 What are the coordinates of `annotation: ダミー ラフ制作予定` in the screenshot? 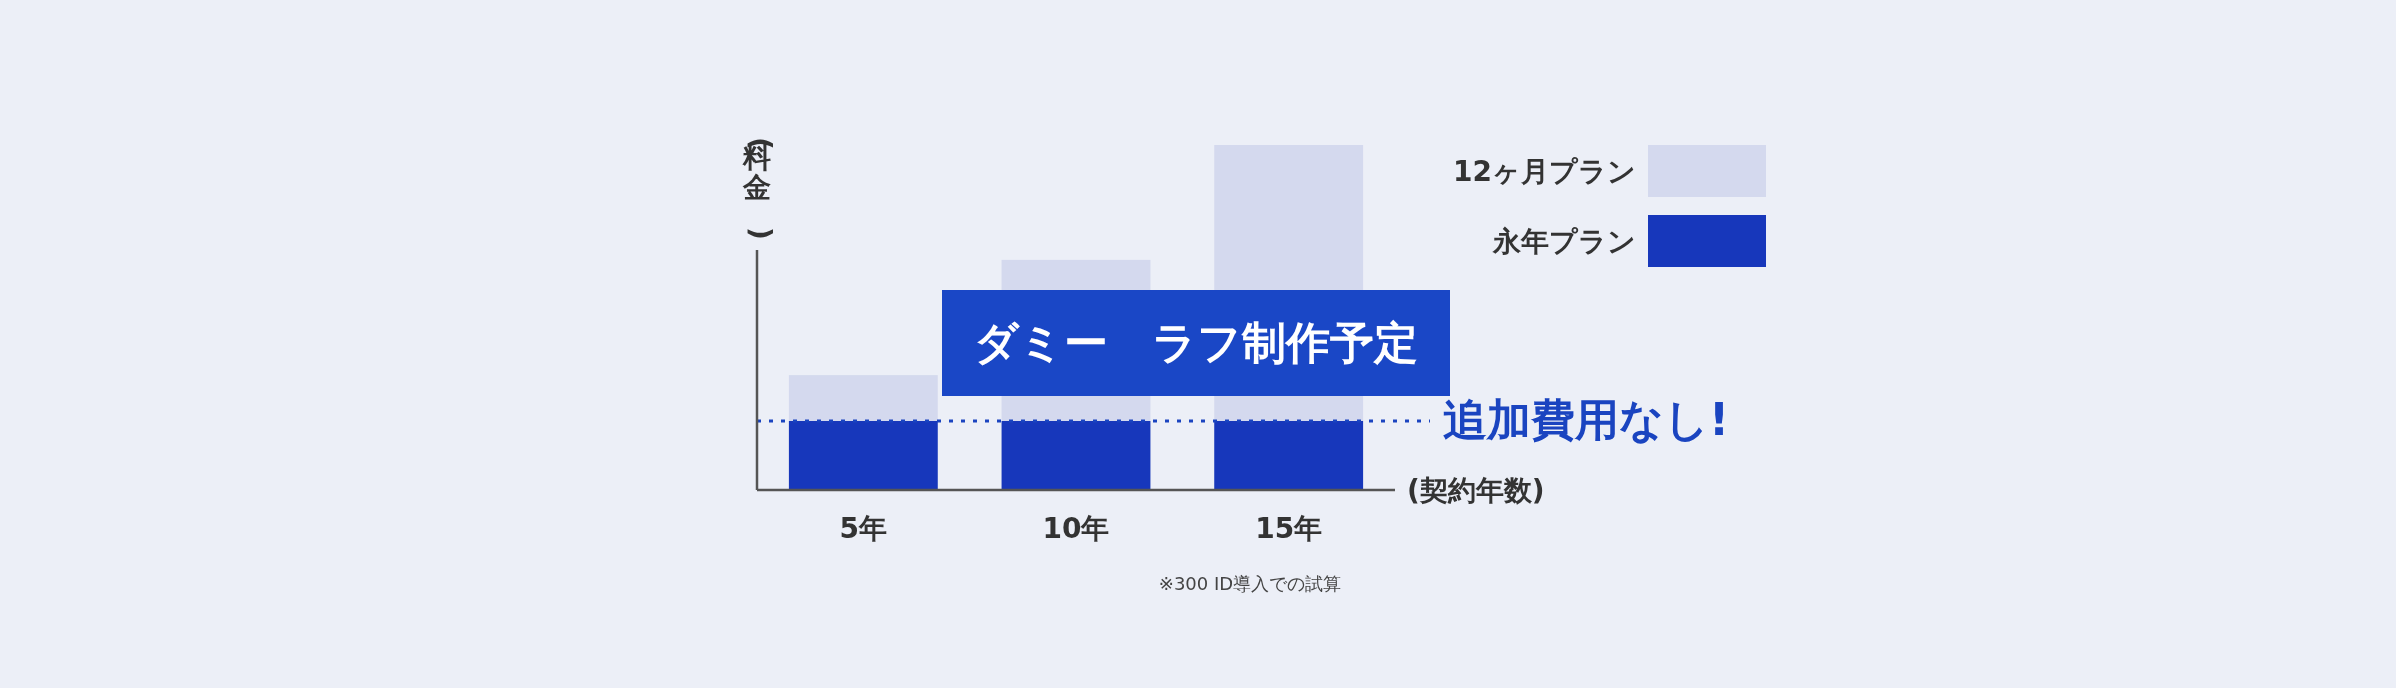 It's located at (1196, 342).